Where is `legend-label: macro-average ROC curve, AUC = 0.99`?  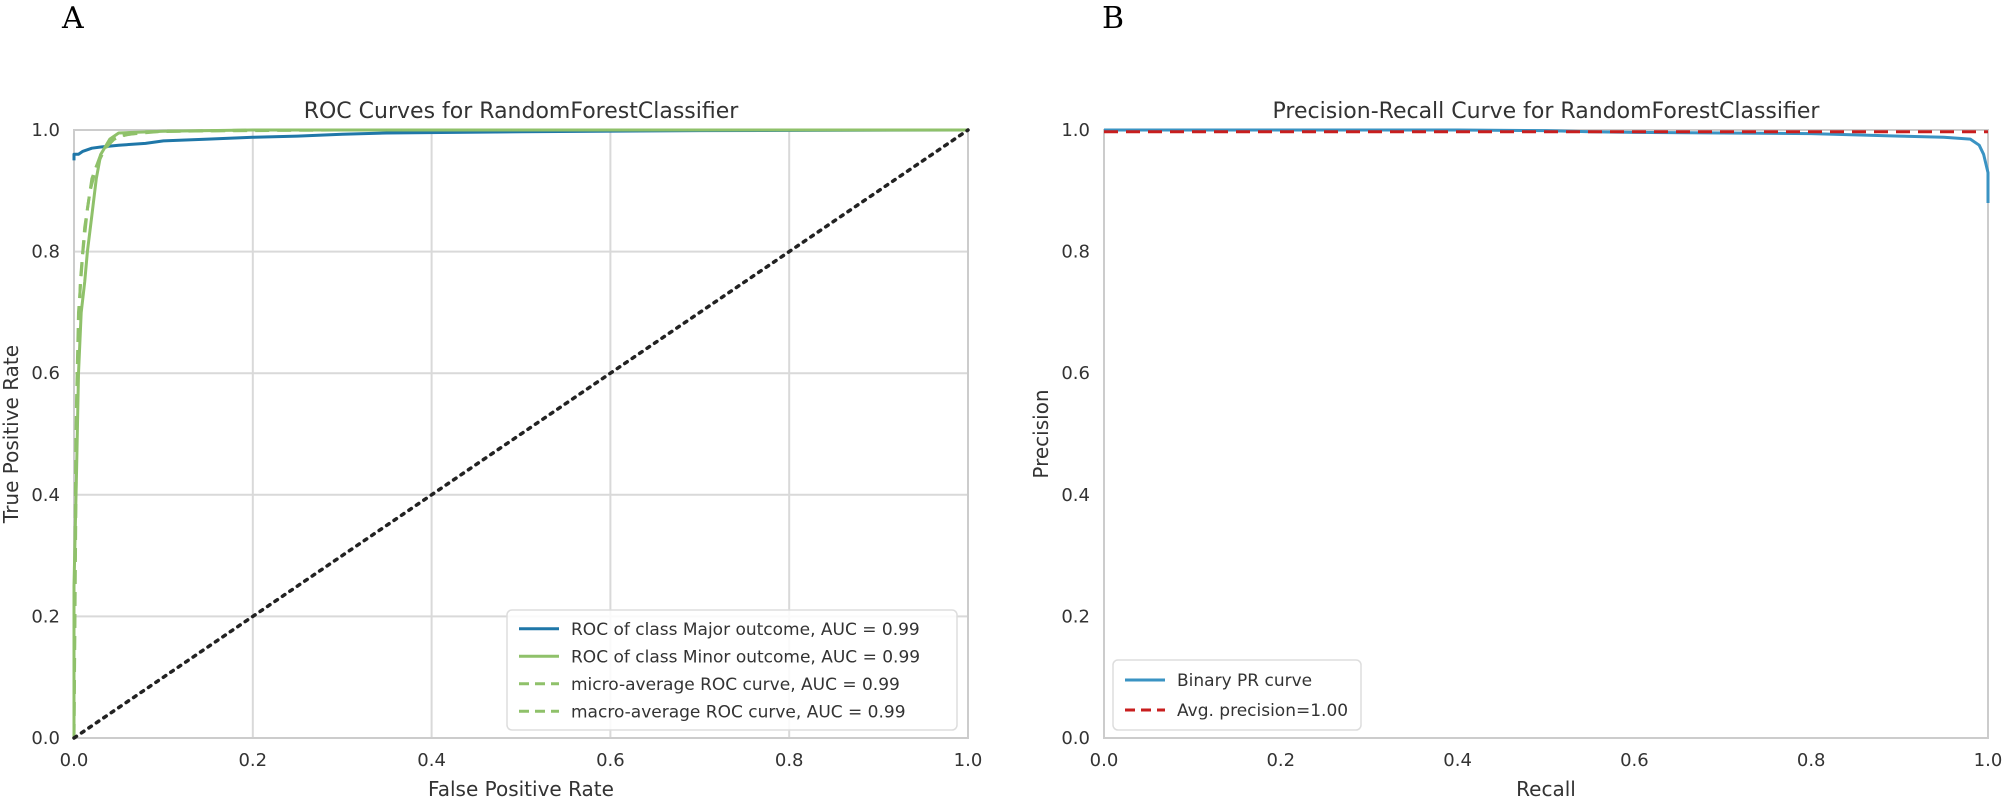
legend-label: macro-average ROC curve, AUC = 0.99 is located at coordinates (738, 712).